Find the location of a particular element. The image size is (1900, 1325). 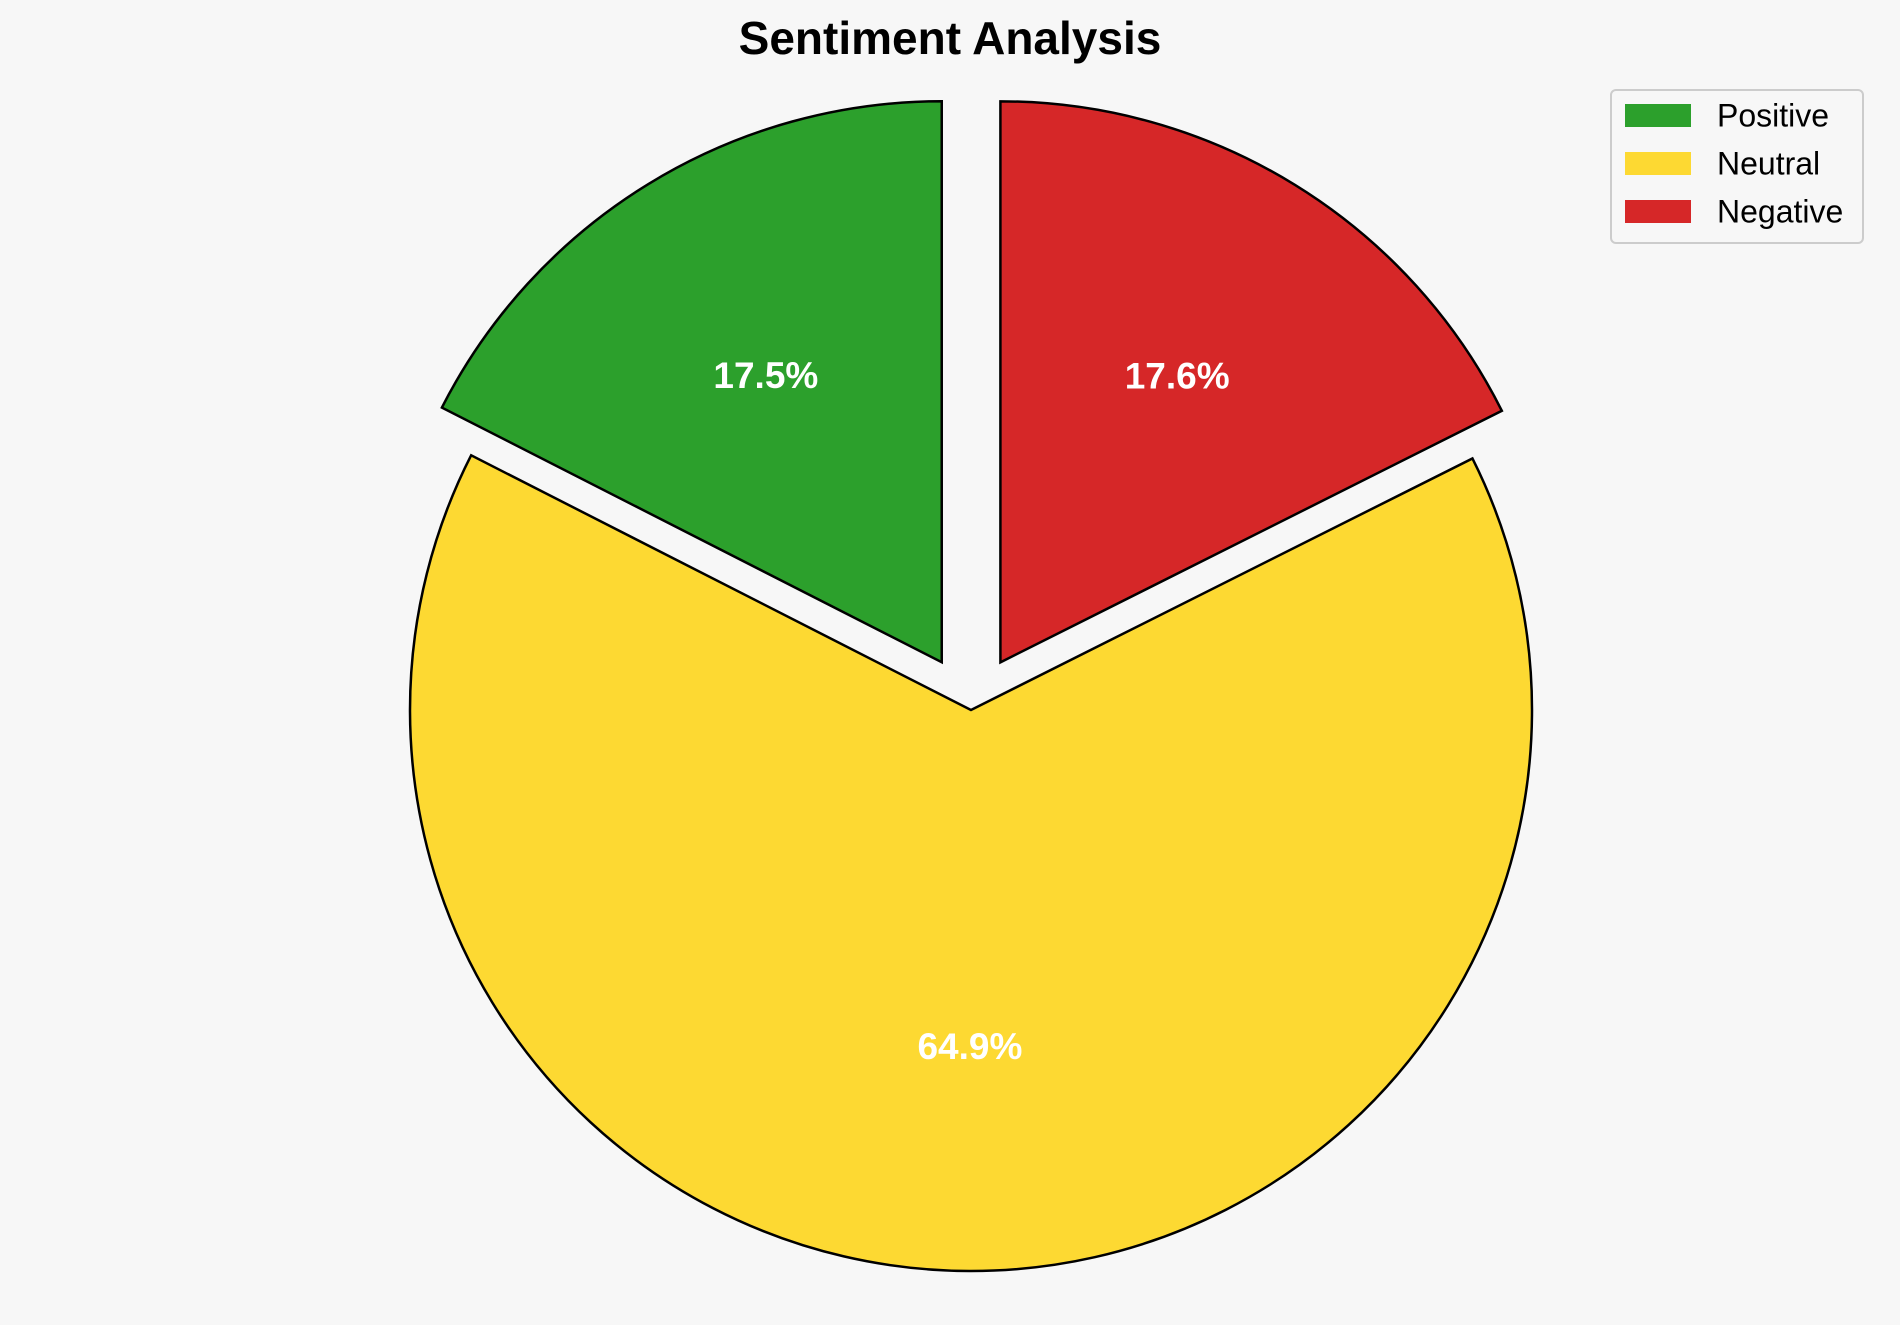

pie-slice-labels: 17.5% 64.9% 17.6% is located at coordinates (971, 711).